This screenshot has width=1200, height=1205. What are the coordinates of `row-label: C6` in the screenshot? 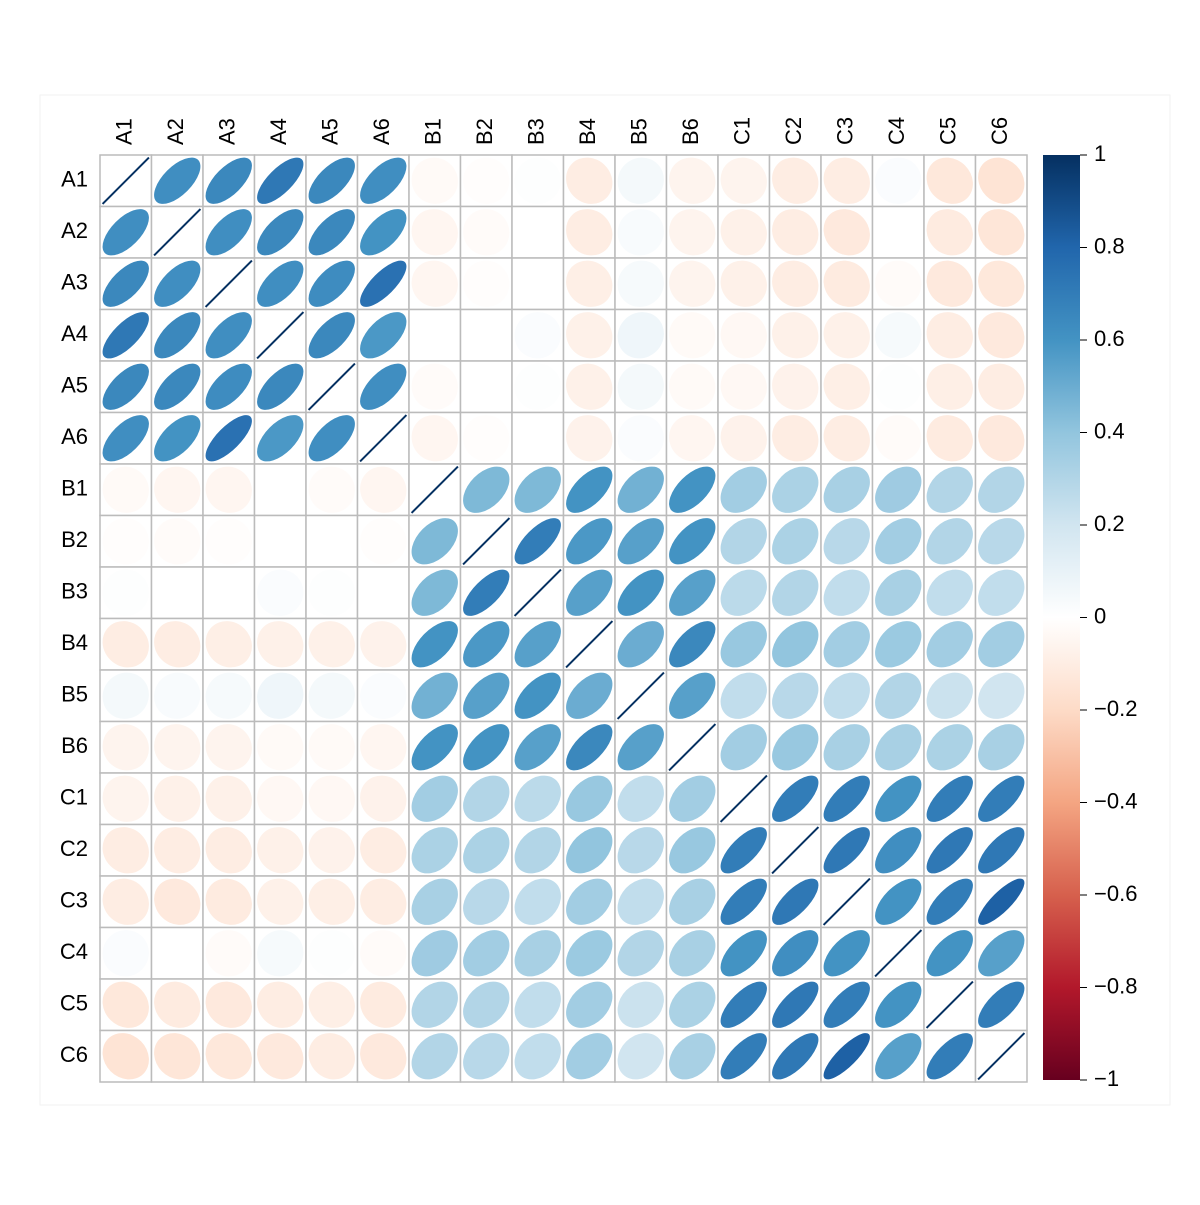 It's located at (74, 1054).